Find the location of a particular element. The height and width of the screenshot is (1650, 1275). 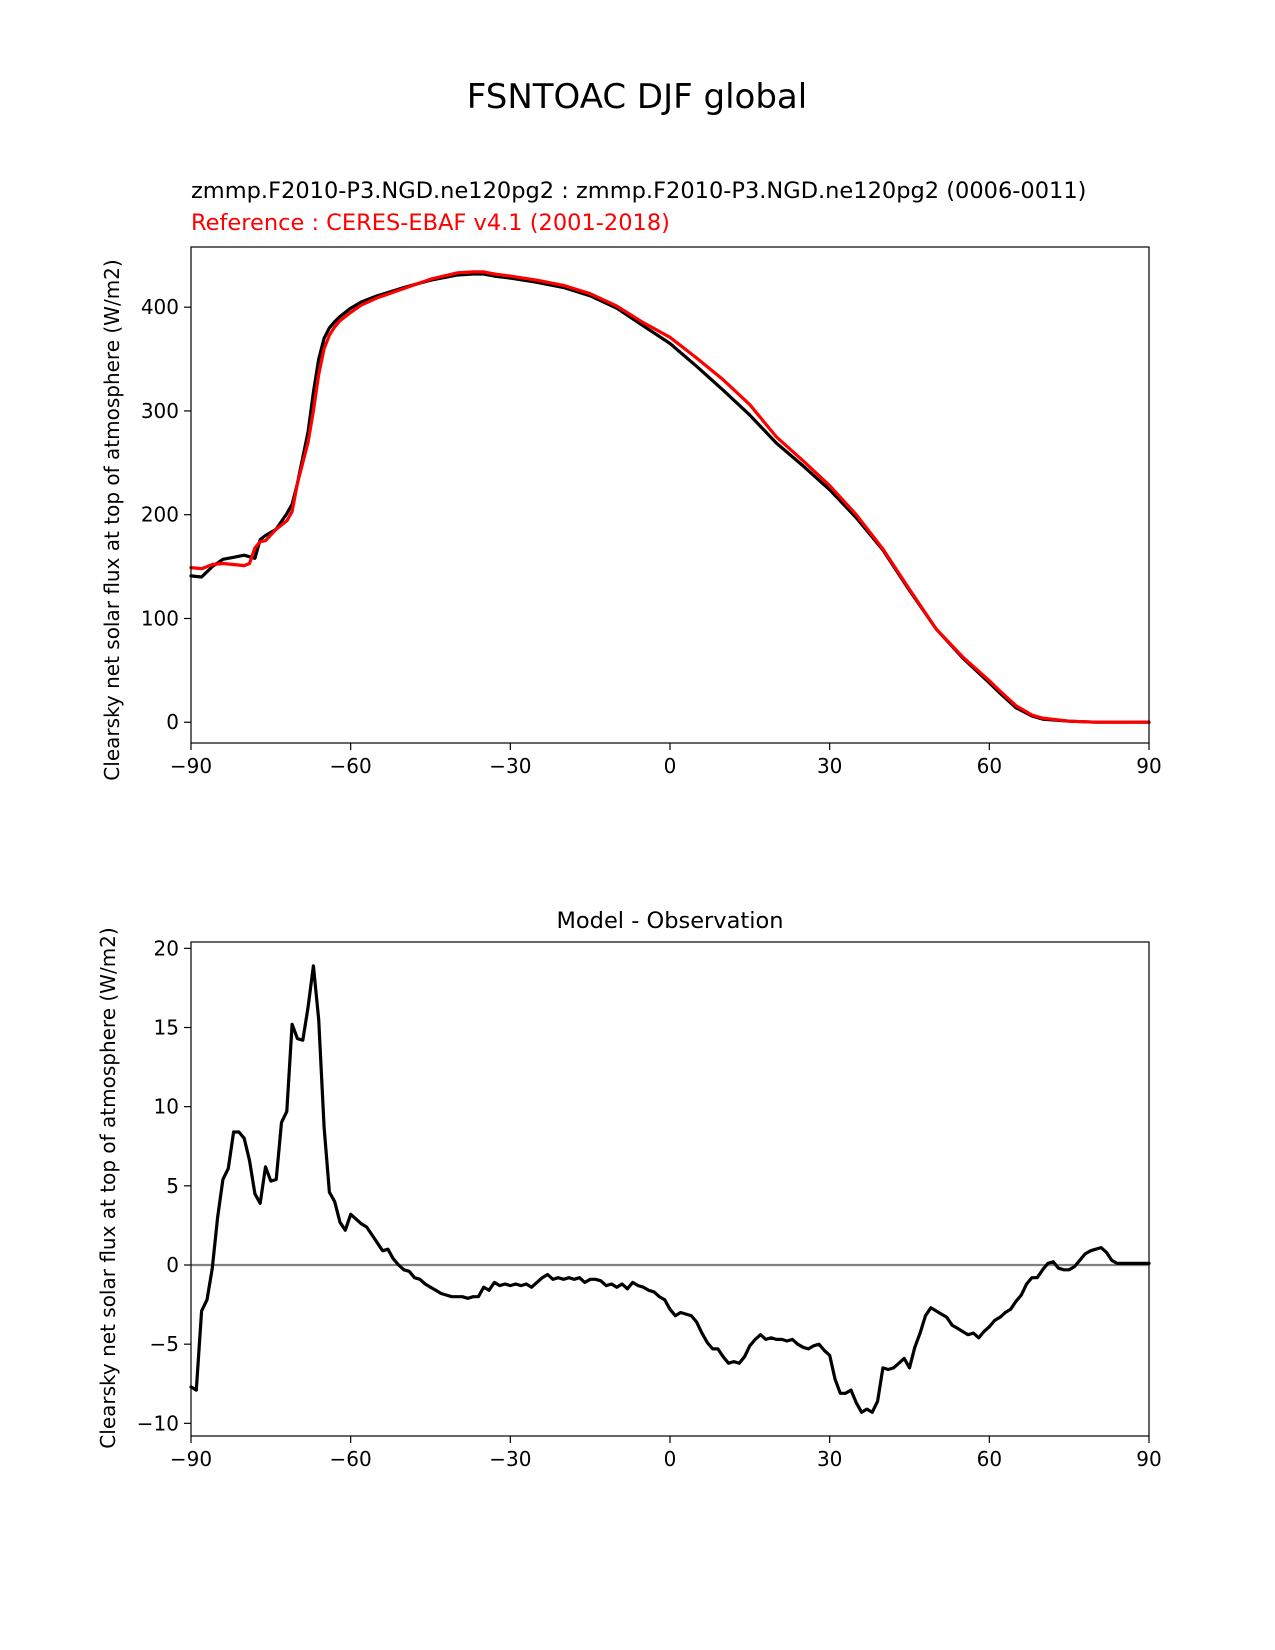

bottom-title: Model - Observation is located at coordinates (670, 921).